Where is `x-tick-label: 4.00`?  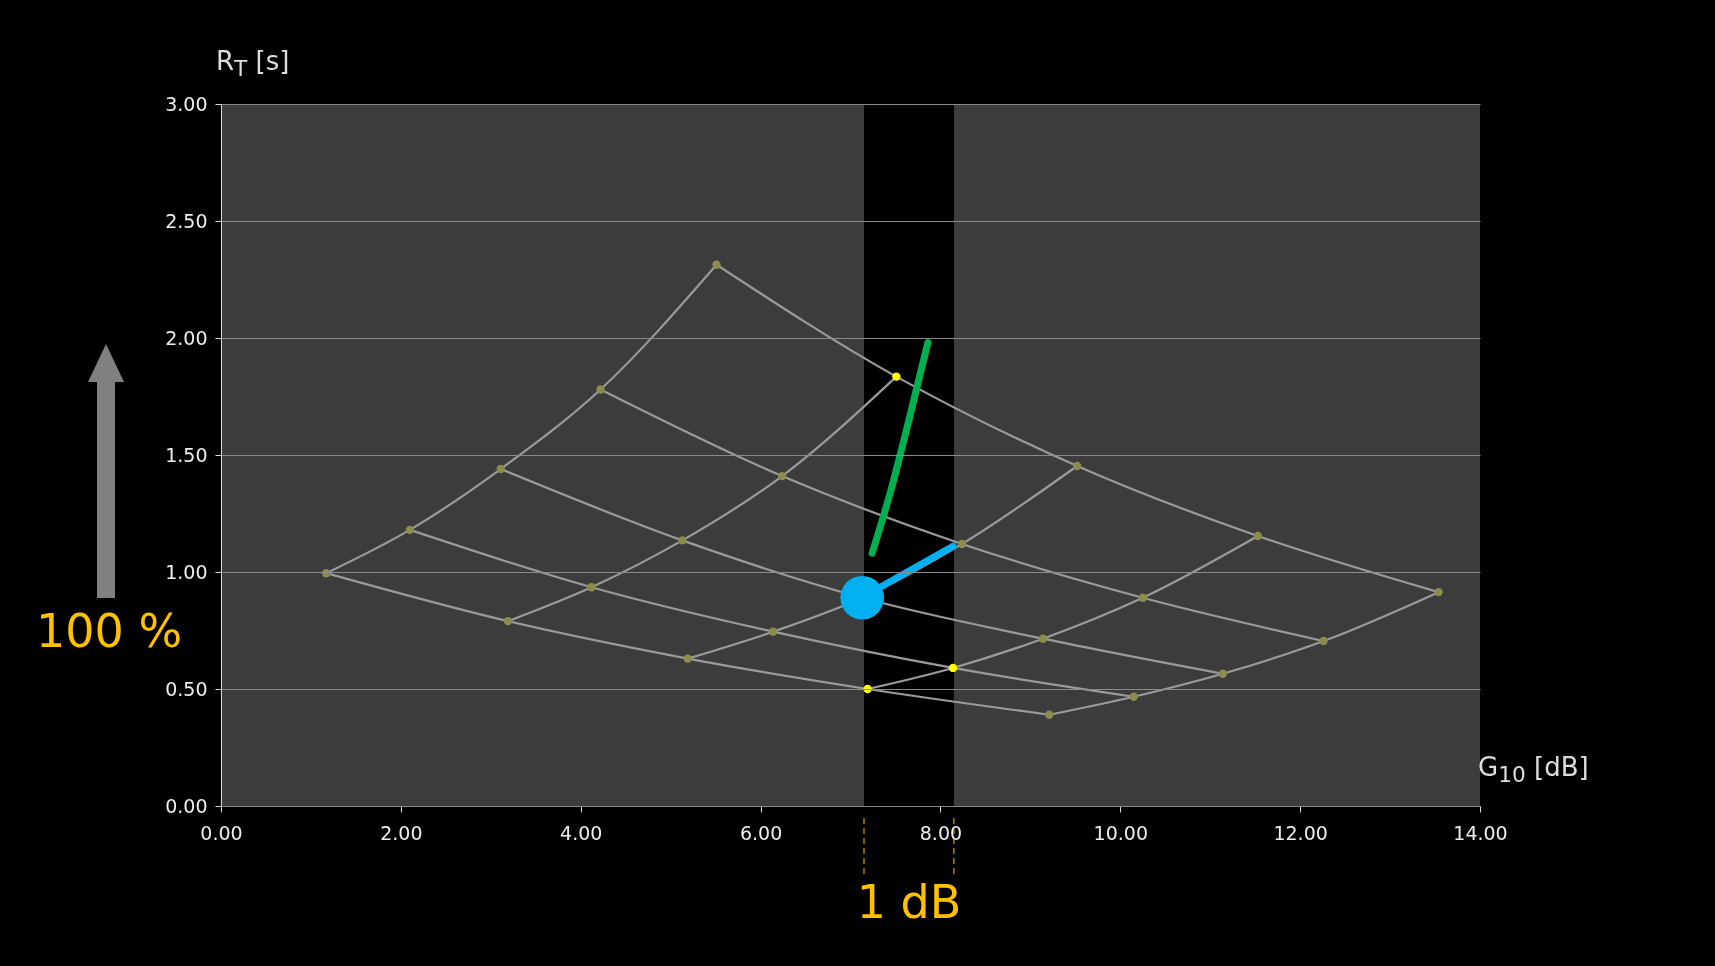
x-tick-label: 4.00 is located at coordinates (581, 832).